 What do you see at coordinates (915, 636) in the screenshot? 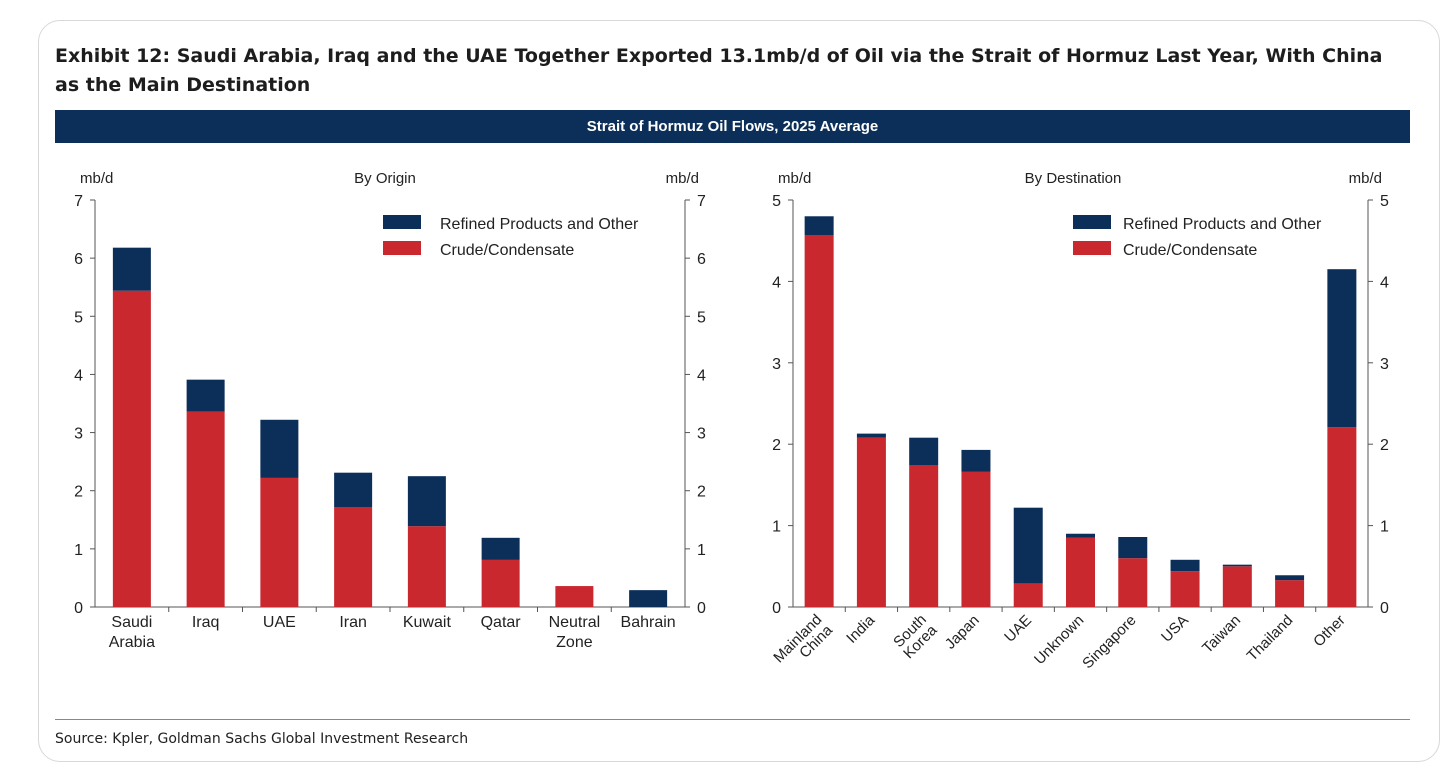
I see `x-tick-label: SouthKorea` at bounding box center [915, 636].